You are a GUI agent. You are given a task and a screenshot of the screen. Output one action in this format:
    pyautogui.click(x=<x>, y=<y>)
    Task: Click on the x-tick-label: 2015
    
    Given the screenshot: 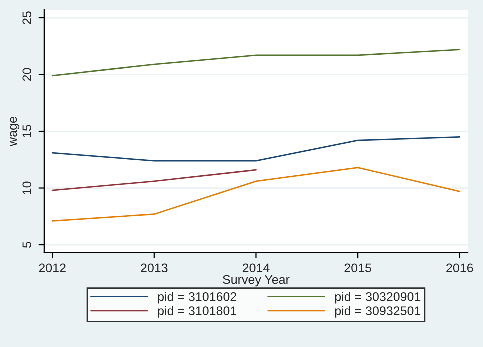 What is the action you would take?
    pyautogui.click(x=358, y=268)
    